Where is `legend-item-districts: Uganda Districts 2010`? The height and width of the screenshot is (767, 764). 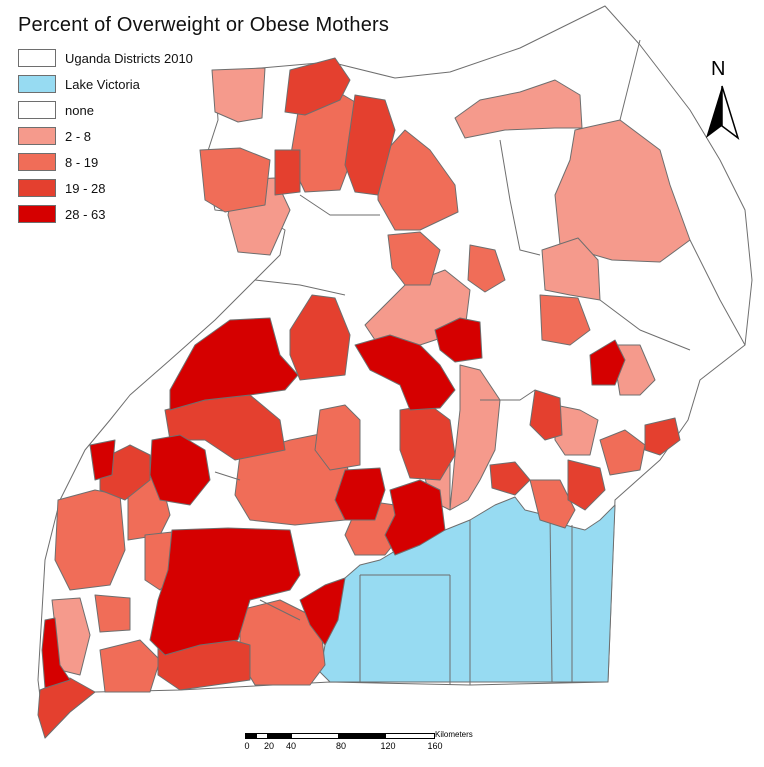
legend-item-districts: Uganda Districts 2010 is located at coordinates (105, 58).